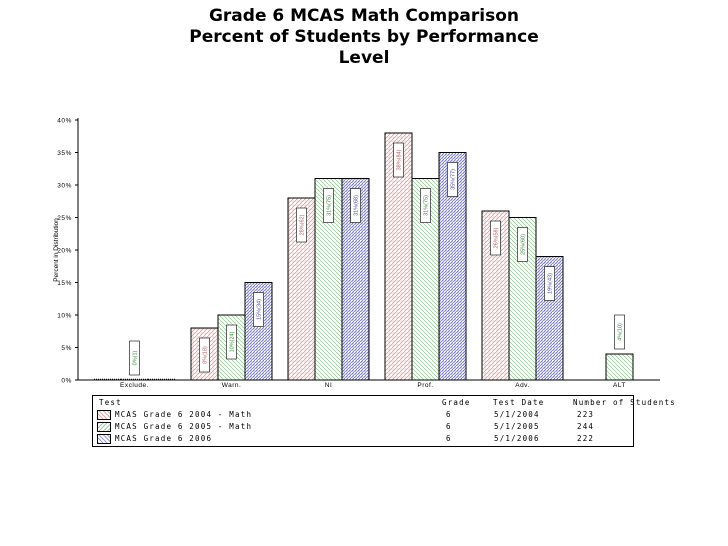  Describe the element at coordinates (363, 438) in the screenshot. I see `legend-row: MCAS Grade 6 2006 6 5/1/2006 222` at that location.